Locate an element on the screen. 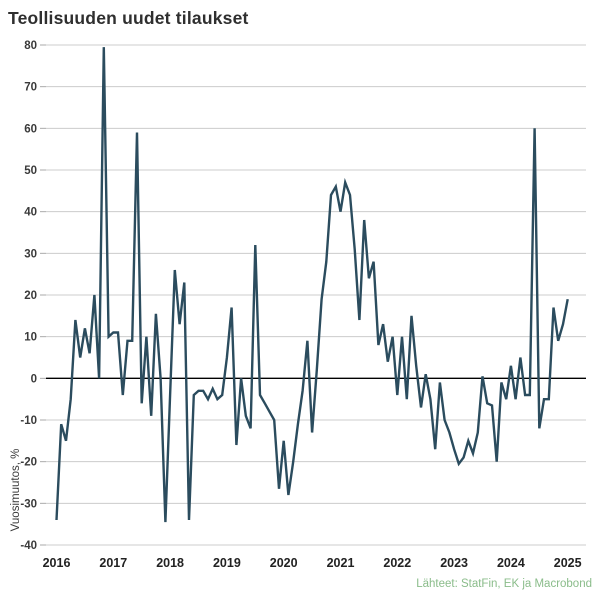 The height and width of the screenshot is (600, 600). x-tick-label: 2025 is located at coordinates (568, 563).